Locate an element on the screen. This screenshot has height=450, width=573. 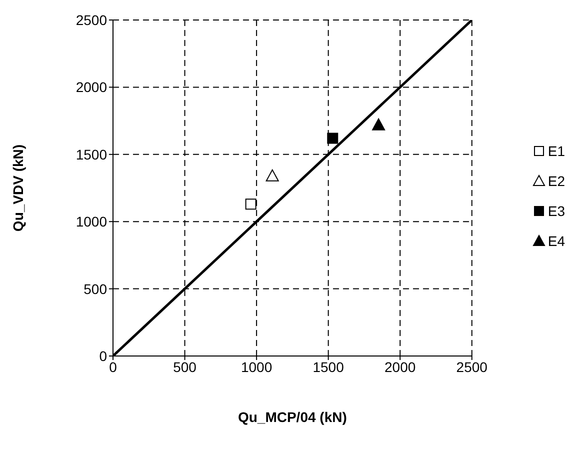
legend-label: E3 is located at coordinates (556, 211).